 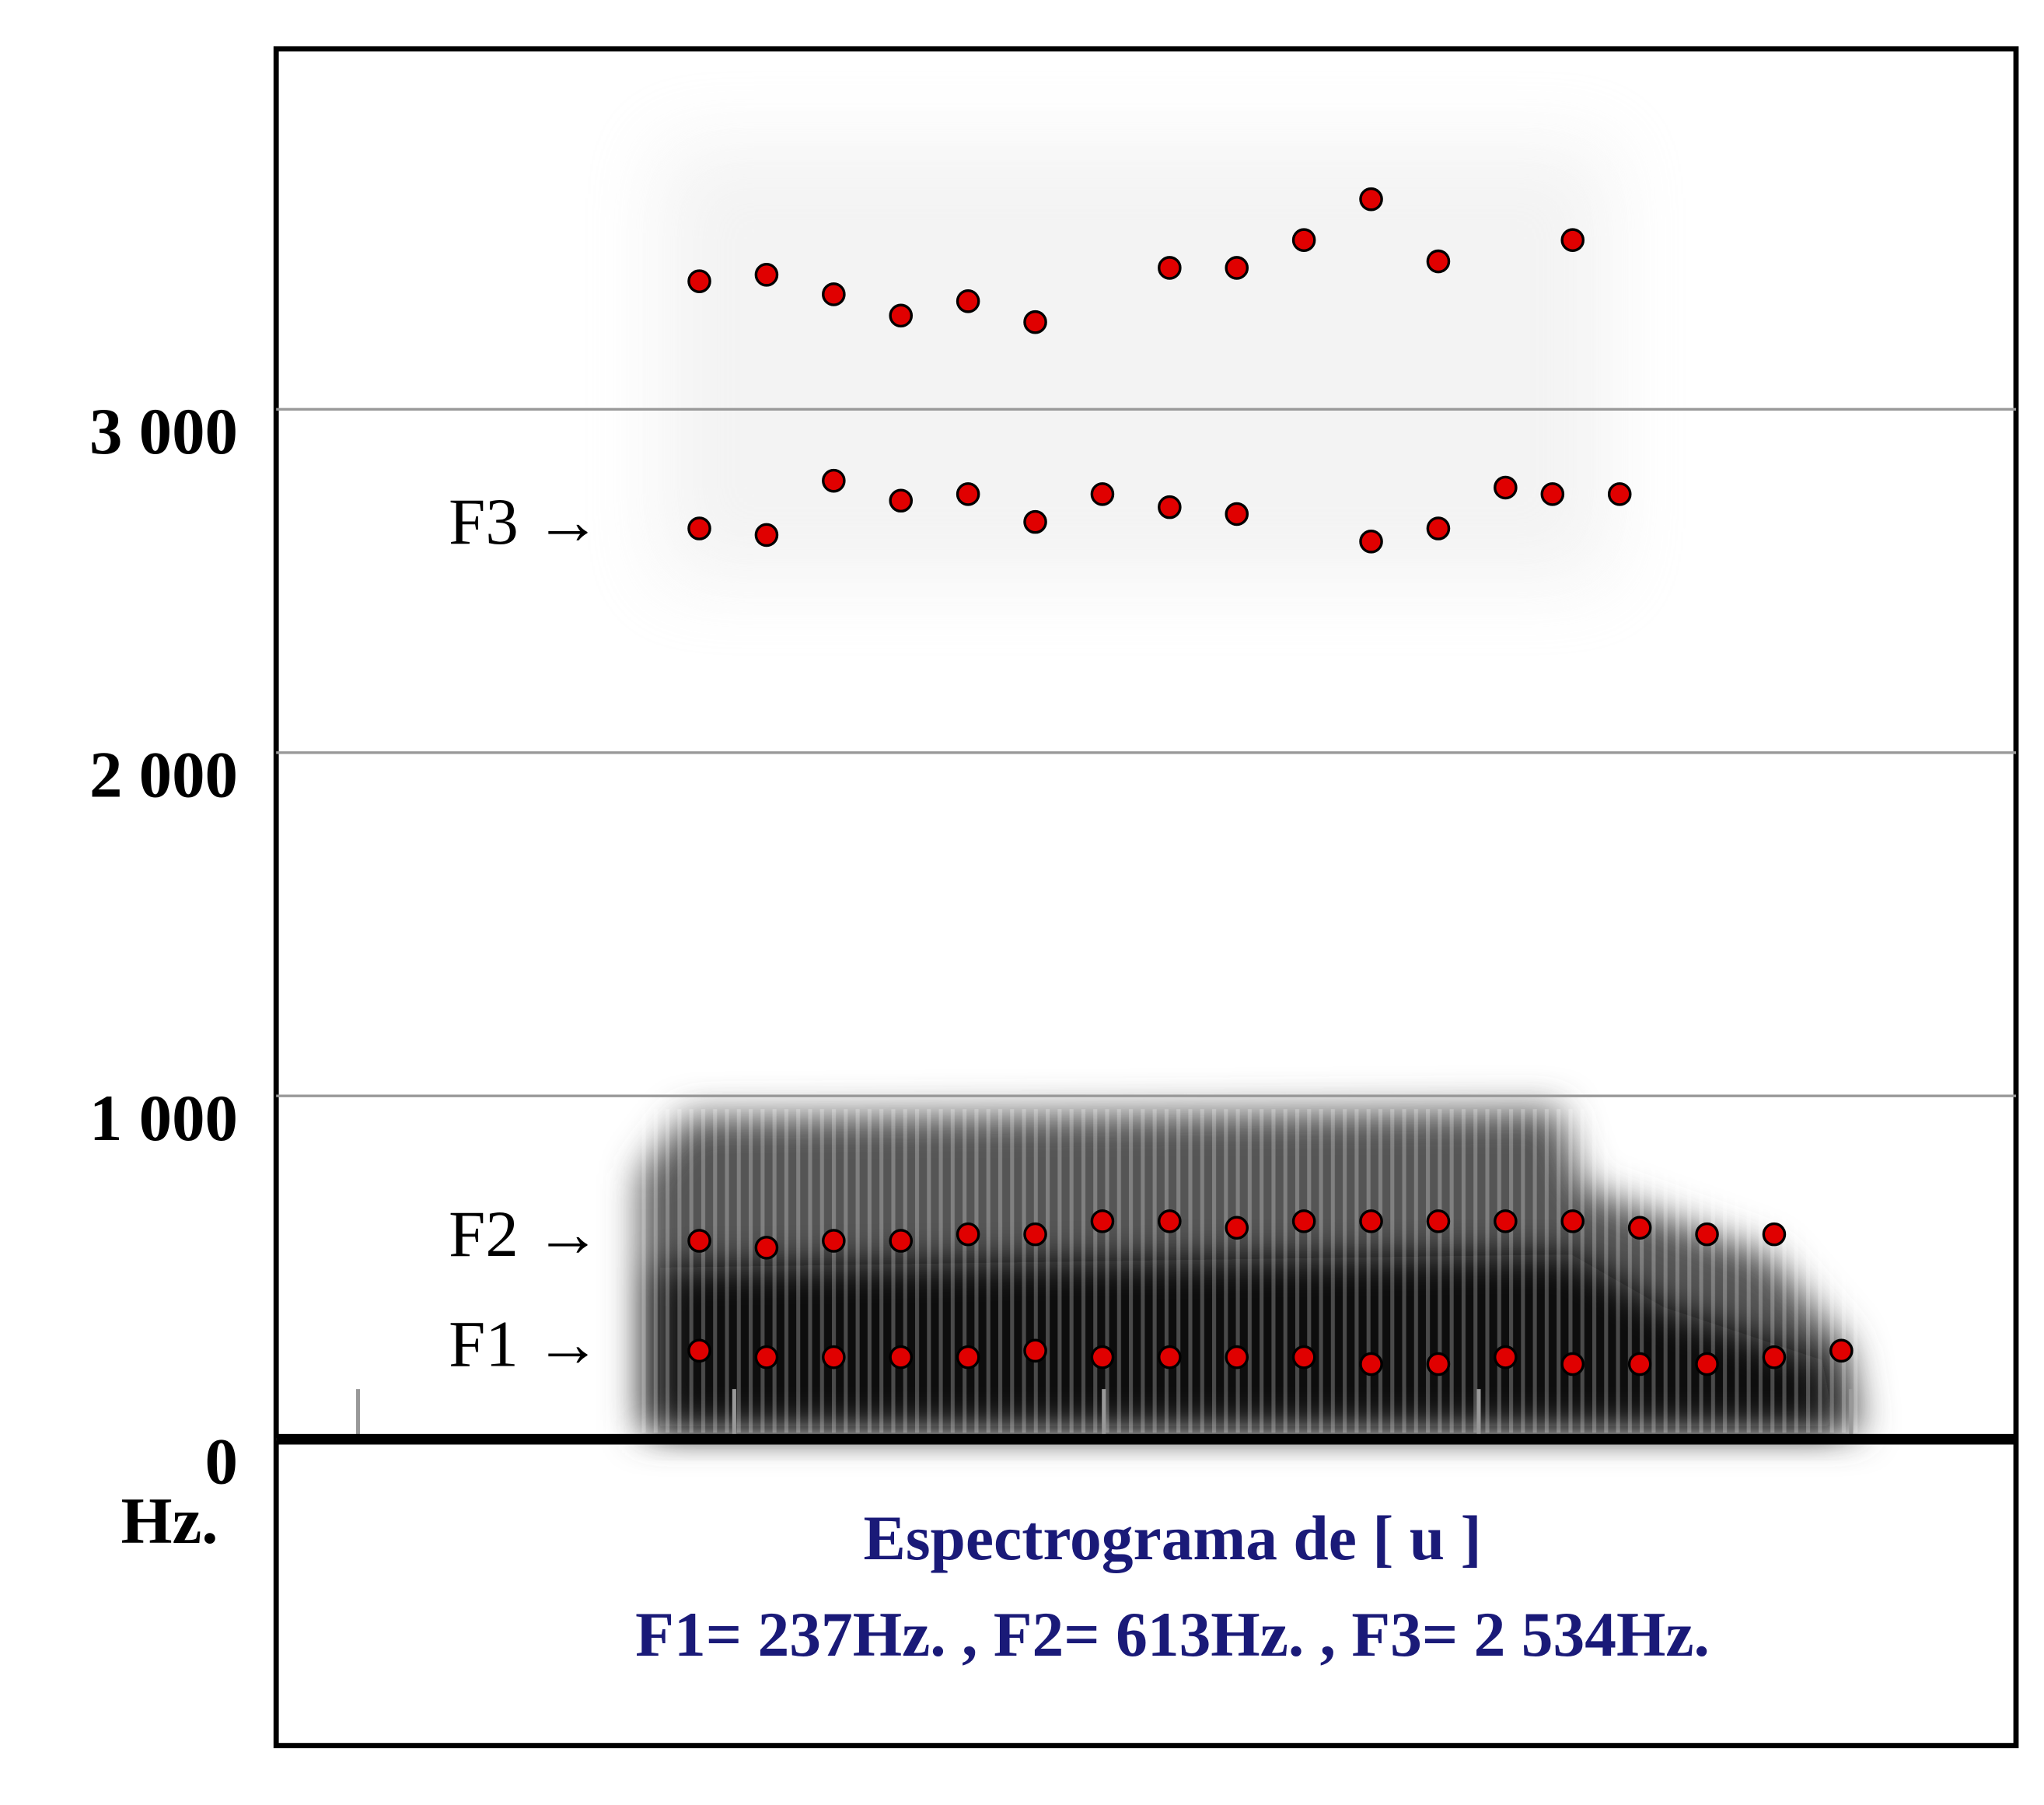 I want to click on y-tick-label: 2 000, so click(x=164, y=775).